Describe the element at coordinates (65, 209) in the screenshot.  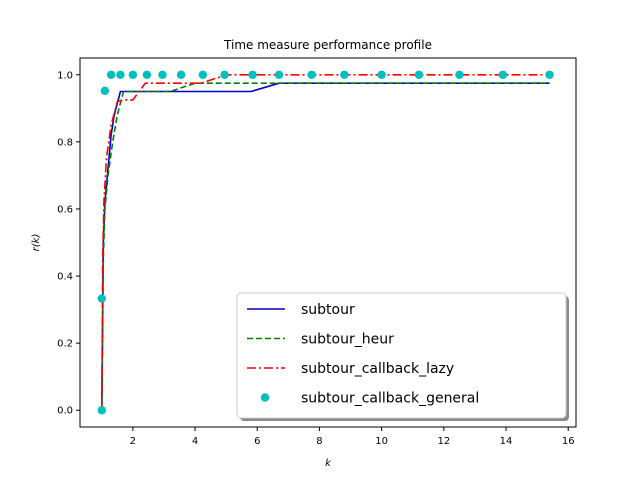
I see `y-tick-label: 0.6` at that location.